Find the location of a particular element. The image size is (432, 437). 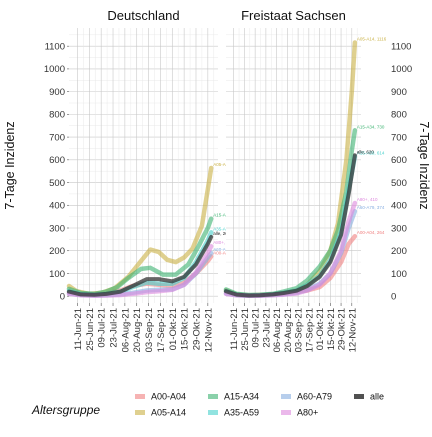

panel-title: Deutschland is located at coordinates (143, 15).